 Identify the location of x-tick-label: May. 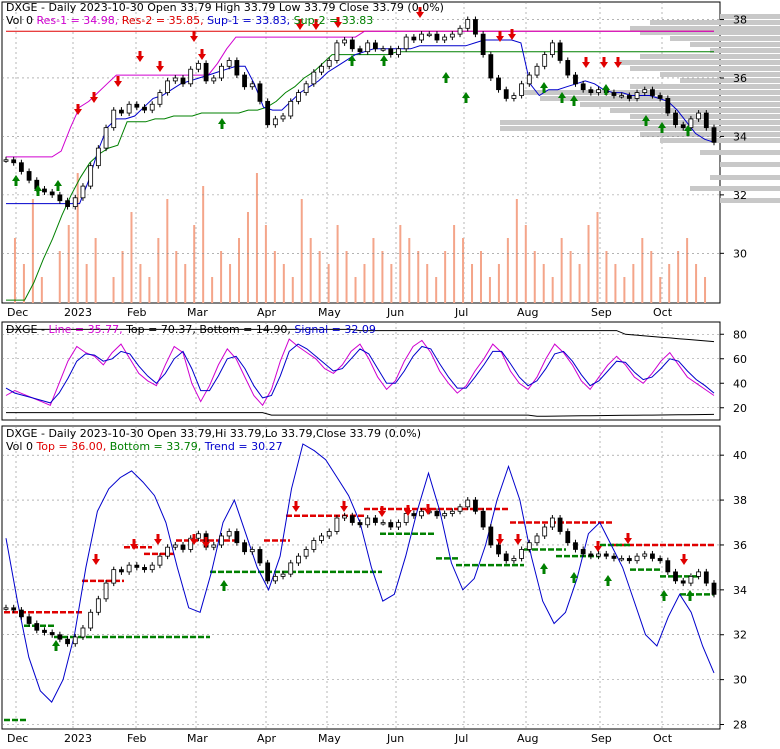
(329, 312).